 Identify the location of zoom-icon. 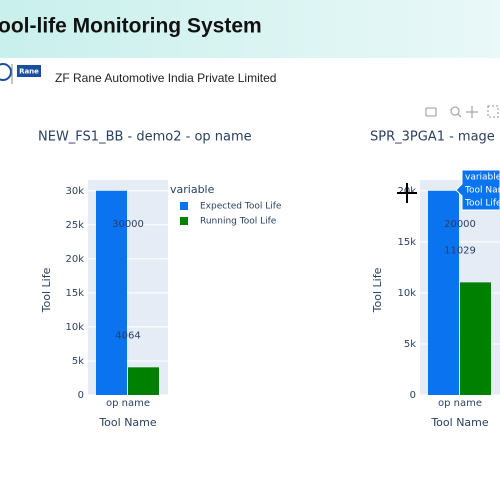
(455, 111).